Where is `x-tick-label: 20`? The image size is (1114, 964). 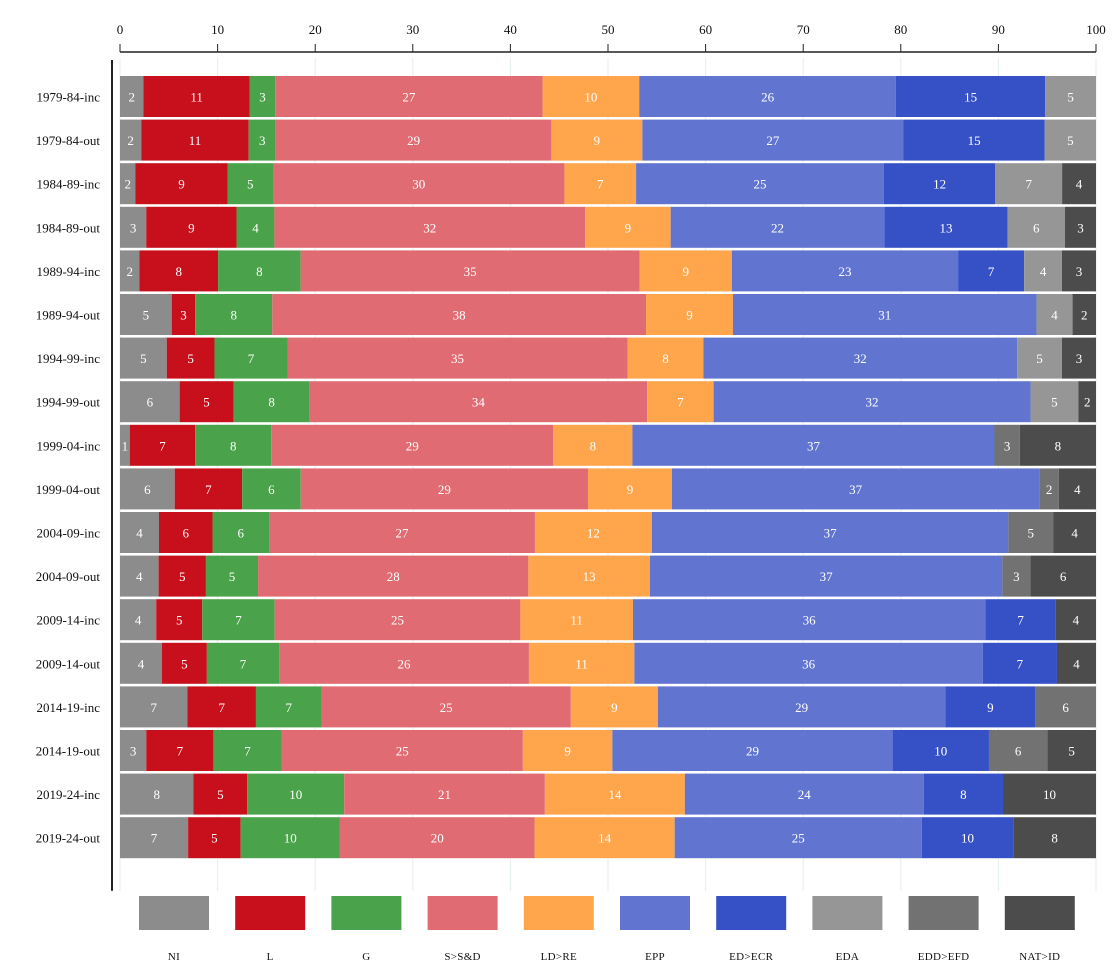 x-tick-label: 20 is located at coordinates (315, 29).